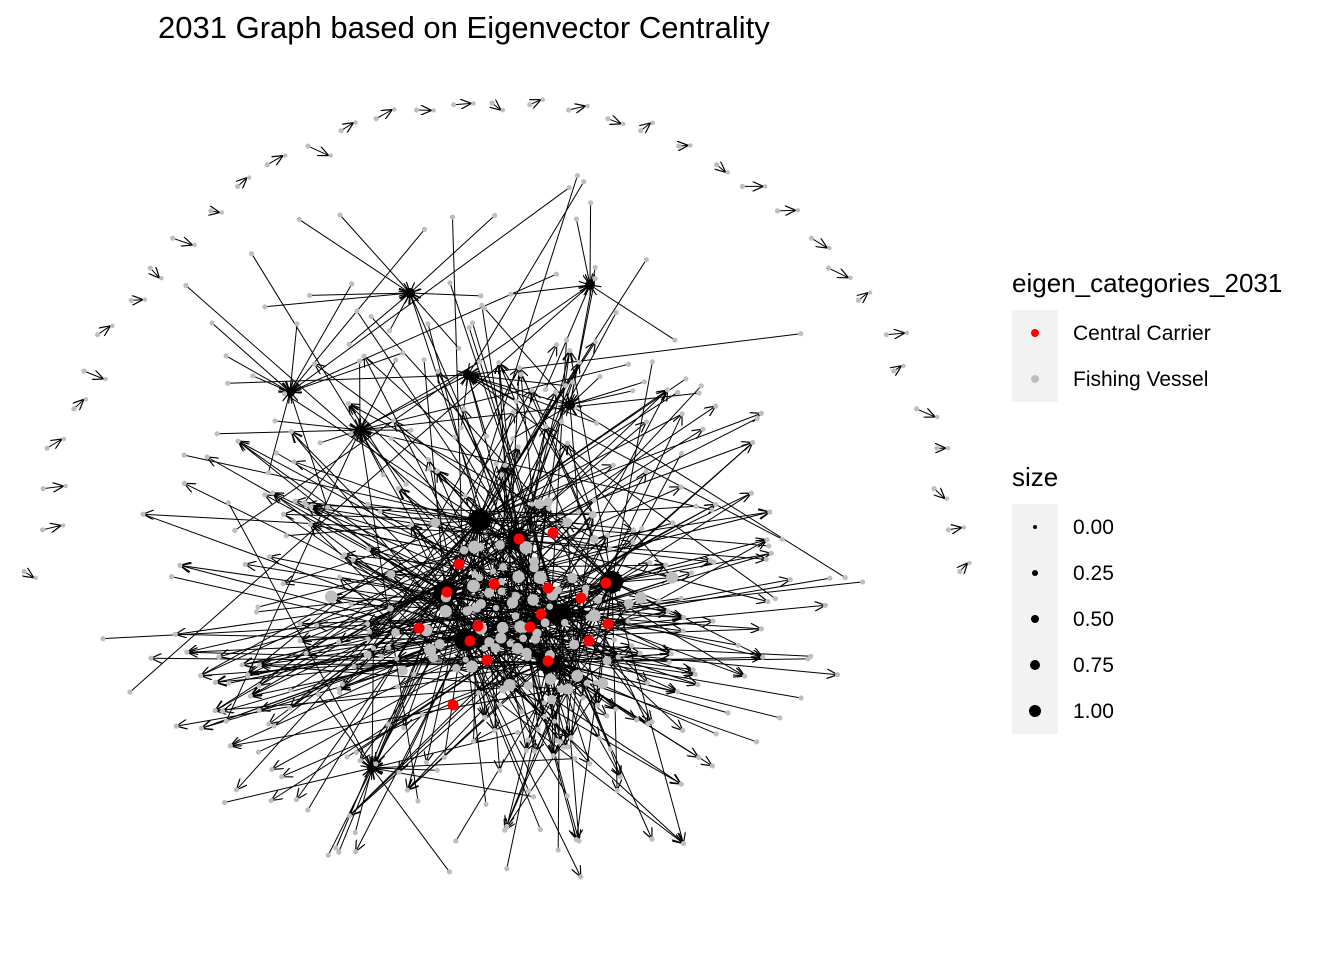  What do you see at coordinates (1035, 379) in the screenshot?
I see `color-key-fishing-box` at bounding box center [1035, 379].